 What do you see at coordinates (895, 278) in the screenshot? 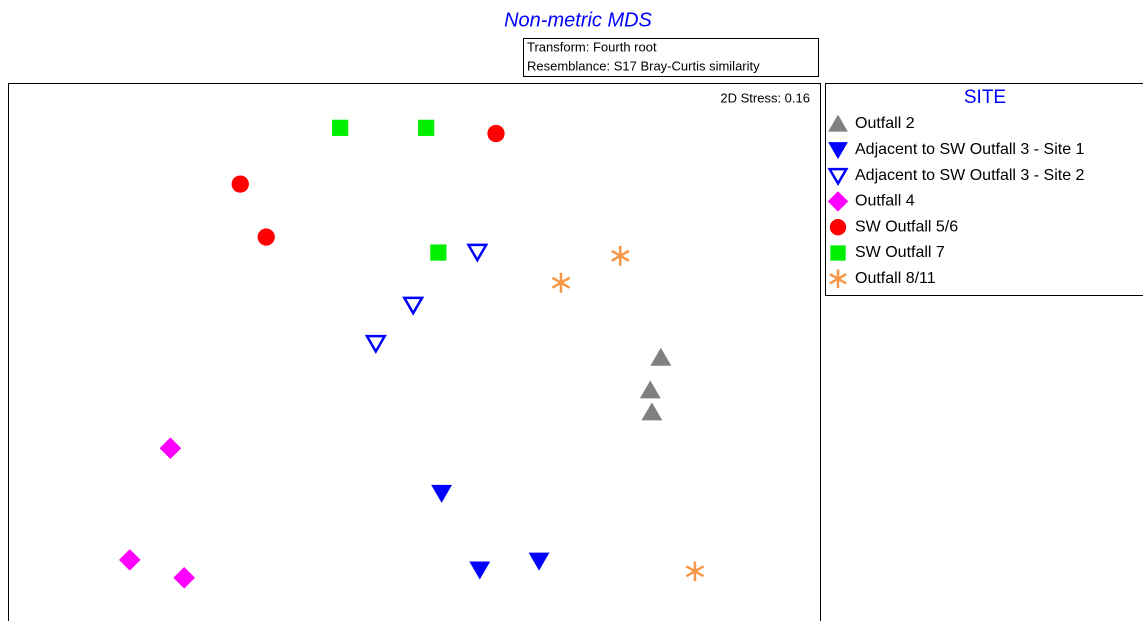
I see `legend-label: Outfall 8/11` at bounding box center [895, 278].